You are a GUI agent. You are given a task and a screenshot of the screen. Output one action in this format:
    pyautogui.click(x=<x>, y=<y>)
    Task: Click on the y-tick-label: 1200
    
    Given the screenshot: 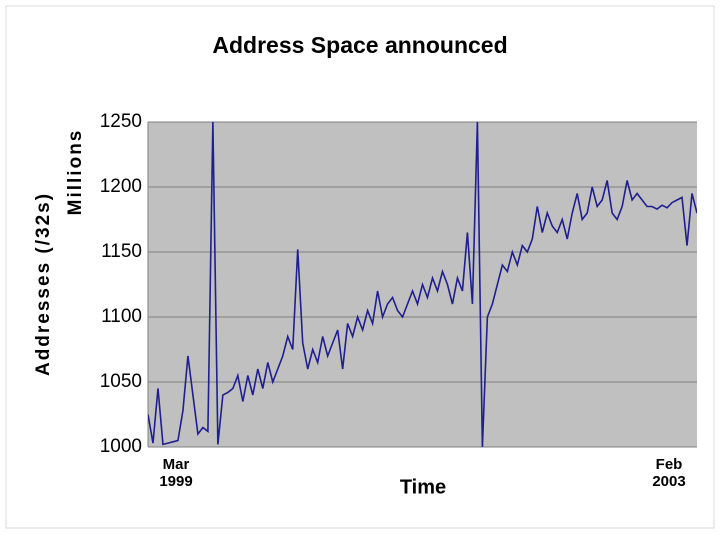 What is the action you would take?
    pyautogui.click(x=121, y=186)
    